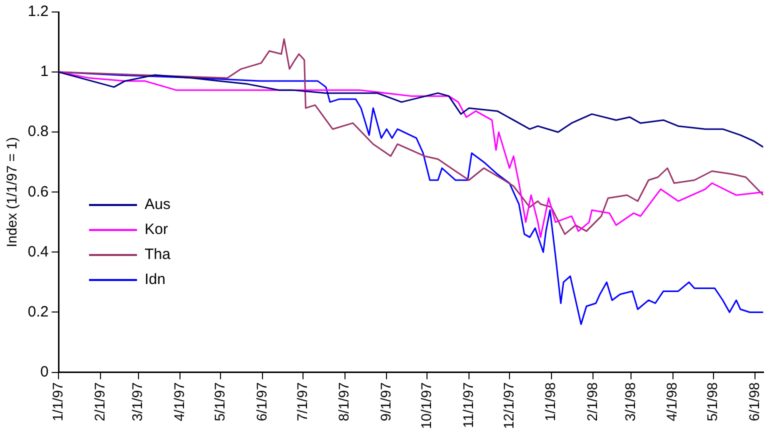 The image size is (775, 434). I want to click on x-tick-label: 3/1/98, so click(630, 402).